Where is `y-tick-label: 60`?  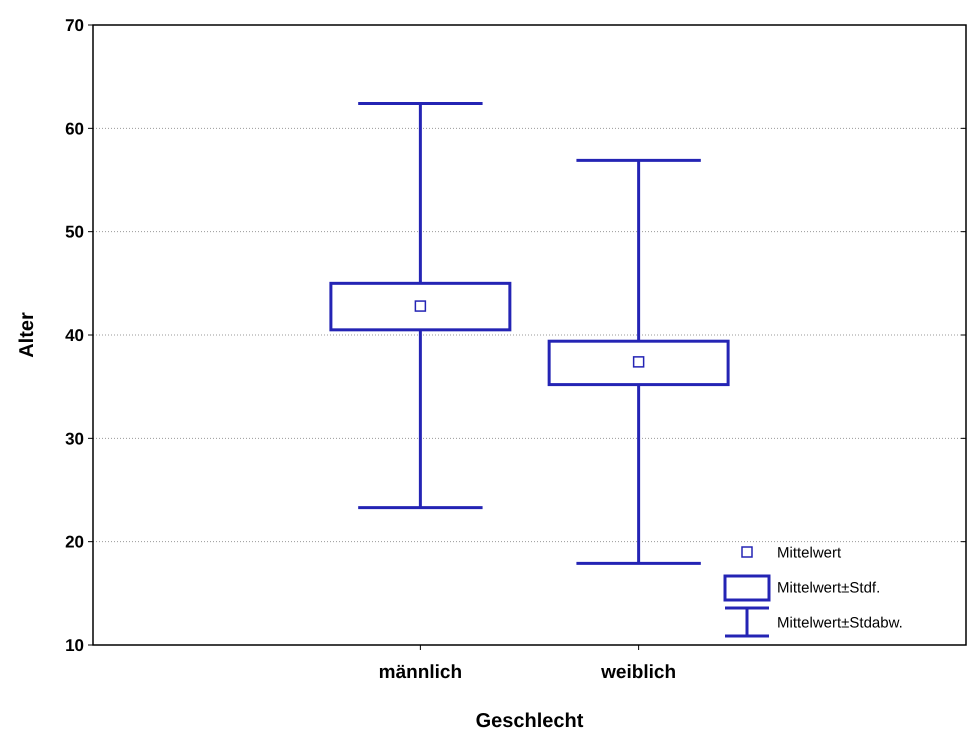
y-tick-label: 60 is located at coordinates (74, 128).